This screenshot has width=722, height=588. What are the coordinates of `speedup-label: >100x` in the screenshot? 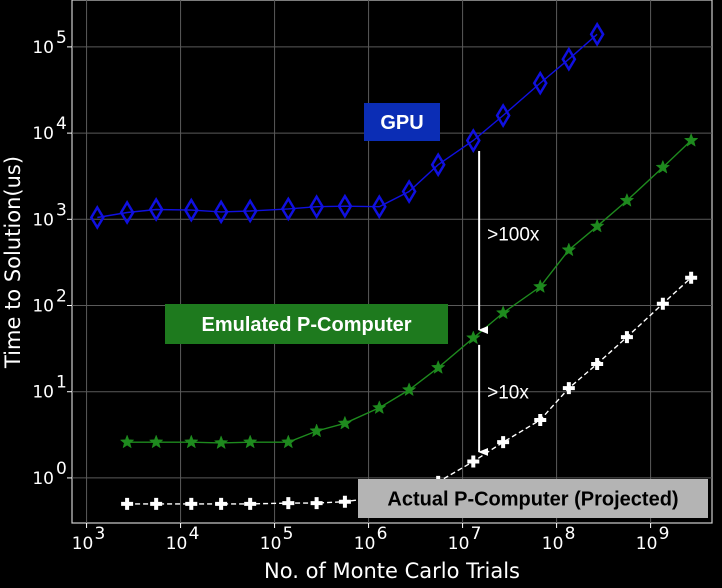 It's located at (513, 235).